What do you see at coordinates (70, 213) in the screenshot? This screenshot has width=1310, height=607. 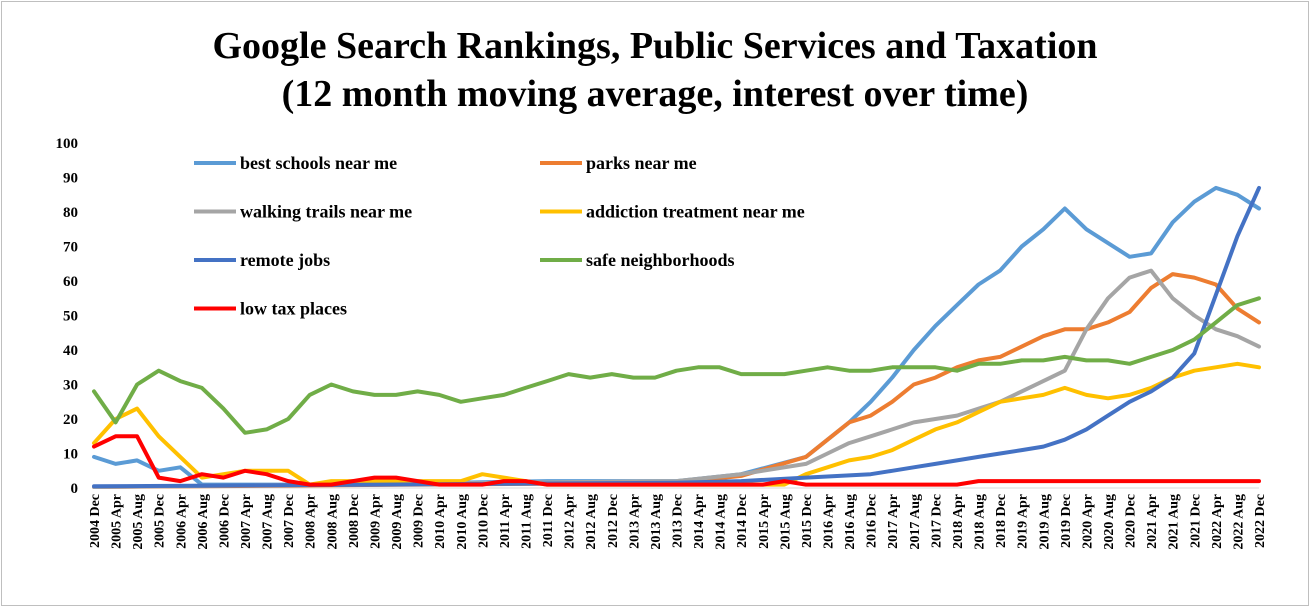 I see `y-tick-label: 80` at bounding box center [70, 213].